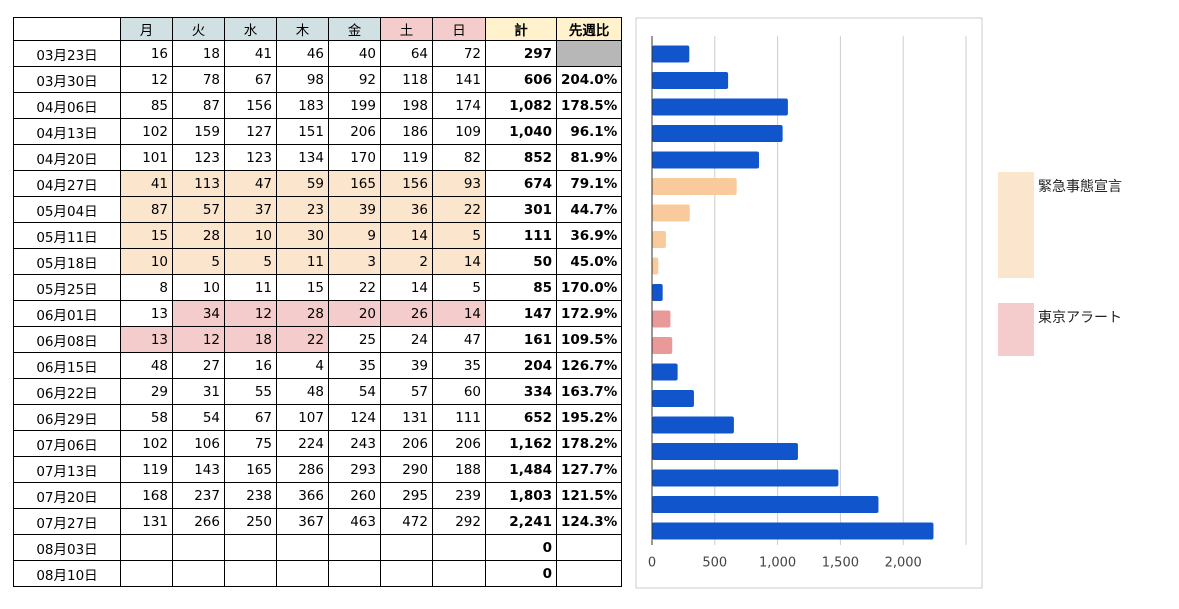 This screenshot has width=1179, height=609. What do you see at coordinates (354, 235) in the screenshot?
I see `table-cell: 9` at bounding box center [354, 235].